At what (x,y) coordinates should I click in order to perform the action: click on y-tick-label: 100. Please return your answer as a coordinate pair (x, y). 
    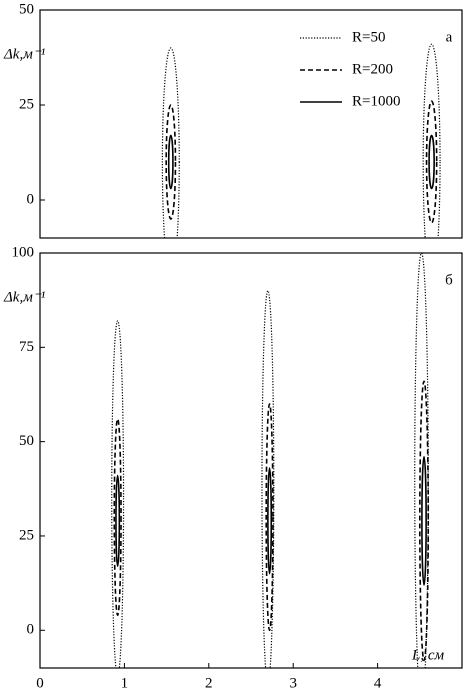
    Looking at the image, I should click on (23, 252).